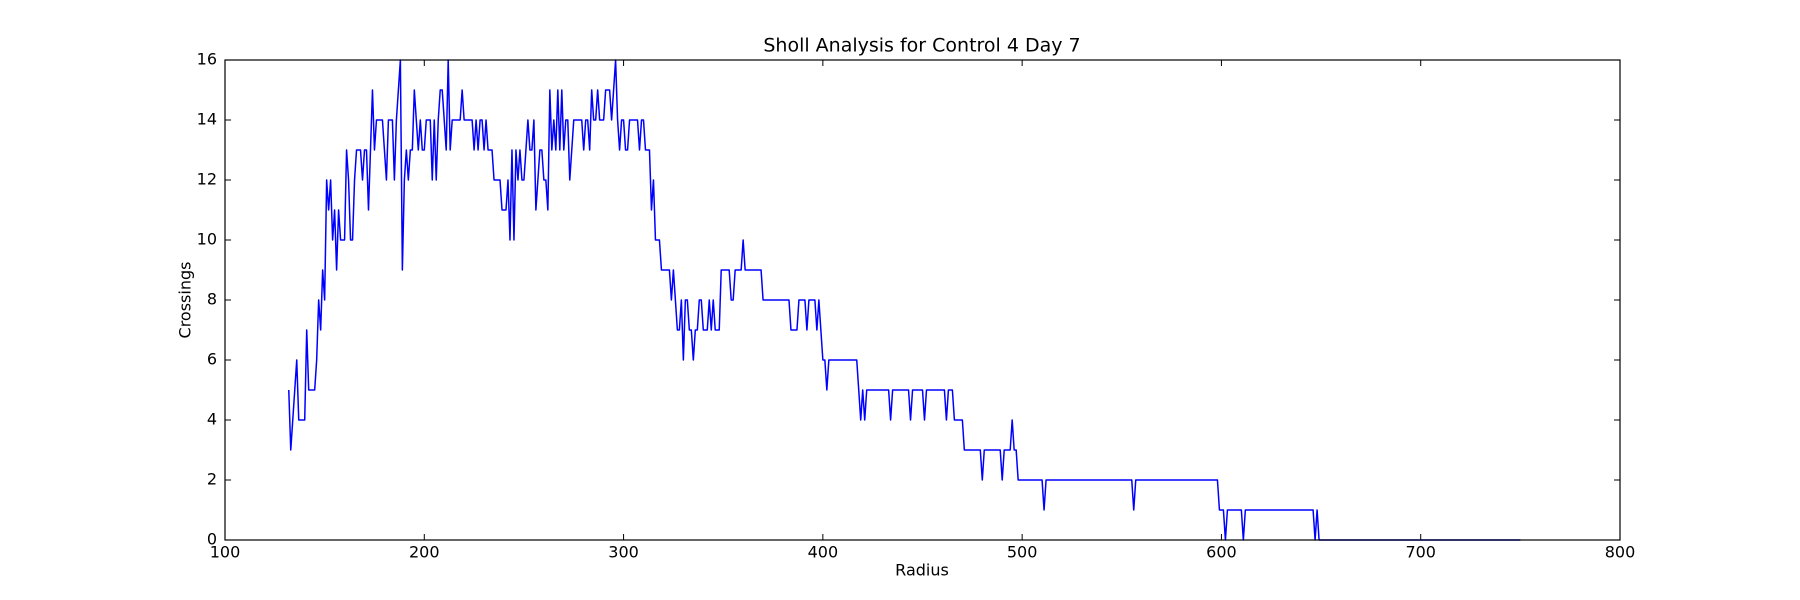 The width and height of the screenshot is (1800, 600). I want to click on y-tick-label: 0, so click(212, 539).